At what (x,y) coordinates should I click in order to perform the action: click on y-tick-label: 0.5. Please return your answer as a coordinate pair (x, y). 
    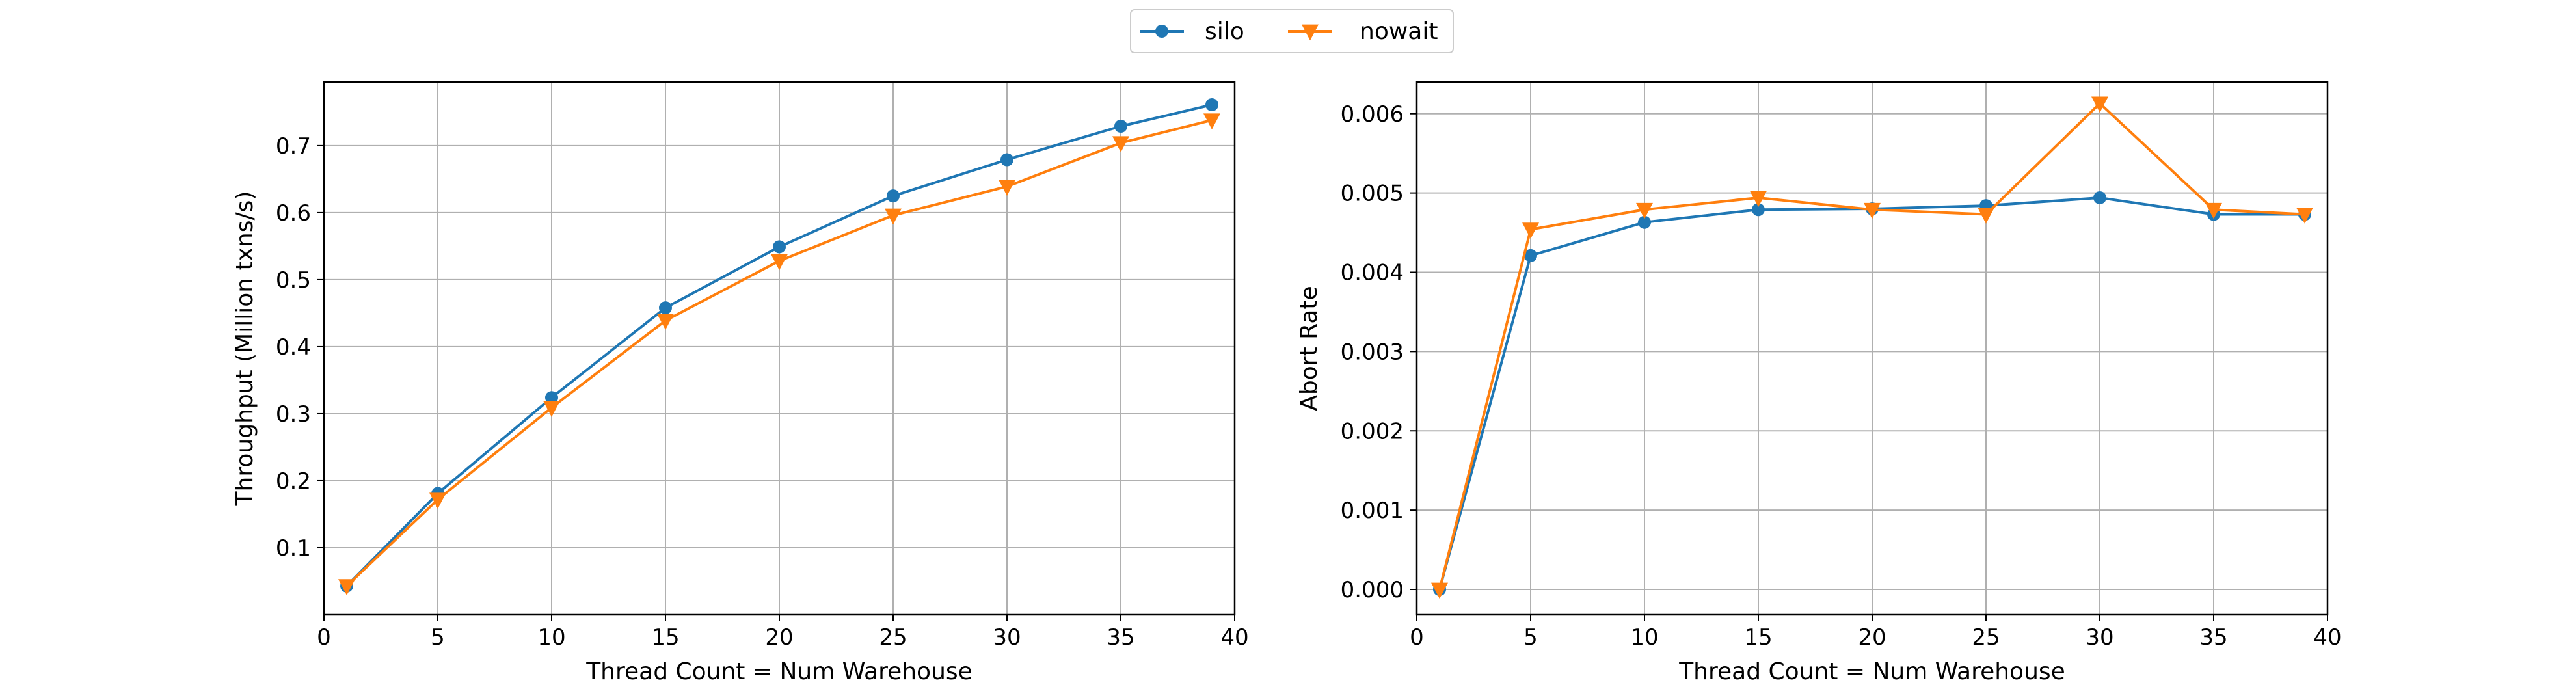
    Looking at the image, I should click on (293, 280).